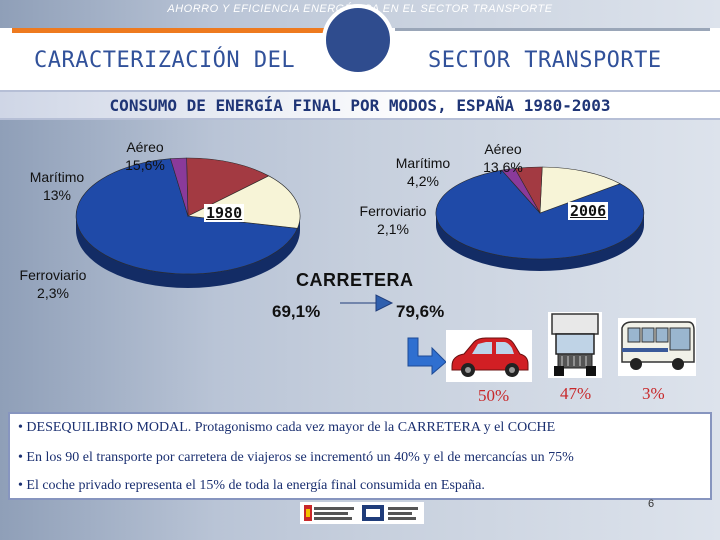 This screenshot has height=540, width=720. What do you see at coordinates (329, 513) in the screenshot?
I see `spain-government-logo` at bounding box center [329, 513].